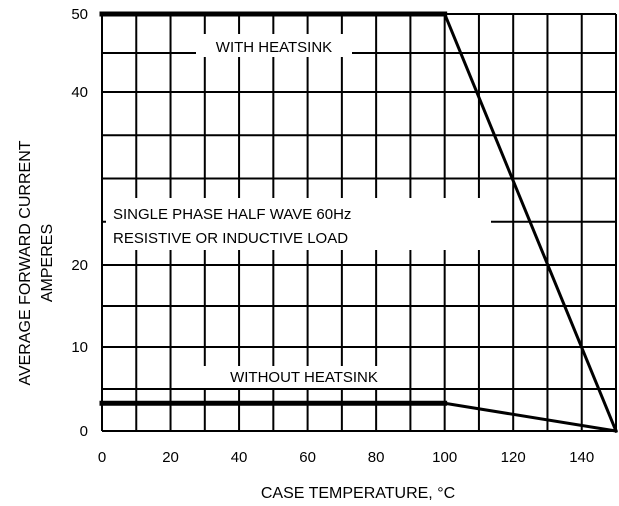 This screenshot has height=506, width=619. What do you see at coordinates (376, 457) in the screenshot?
I see `x-tick-80: 80` at bounding box center [376, 457].